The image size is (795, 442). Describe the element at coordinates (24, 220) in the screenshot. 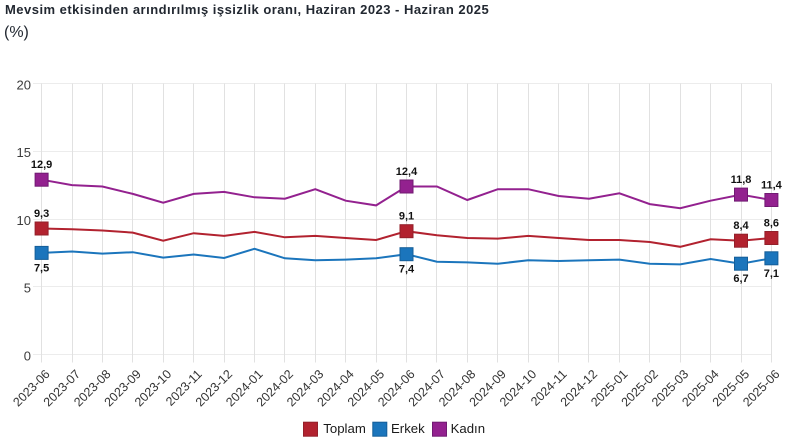

I see `svg-text: 10` at that location.